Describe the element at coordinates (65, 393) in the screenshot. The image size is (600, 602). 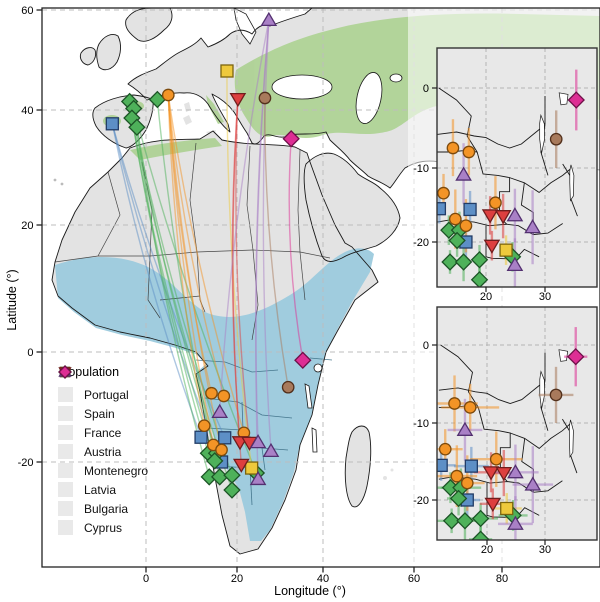
I see `legend-marker-diamond-icon` at that location.